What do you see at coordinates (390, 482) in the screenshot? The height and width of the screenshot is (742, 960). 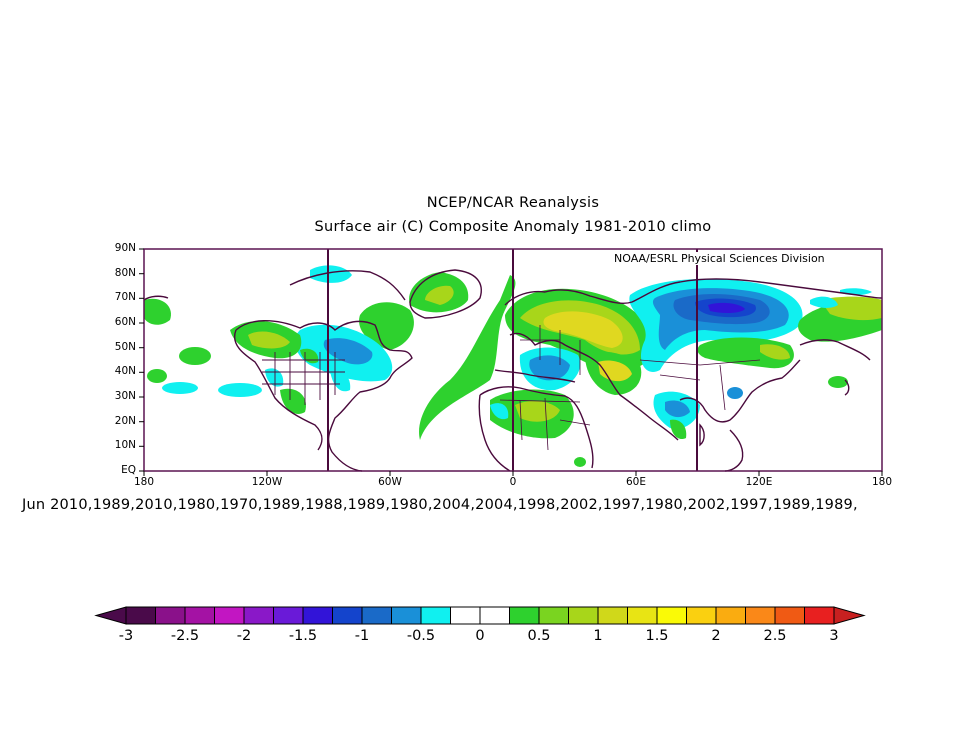 I see `lon-label: 60W` at bounding box center [390, 482].